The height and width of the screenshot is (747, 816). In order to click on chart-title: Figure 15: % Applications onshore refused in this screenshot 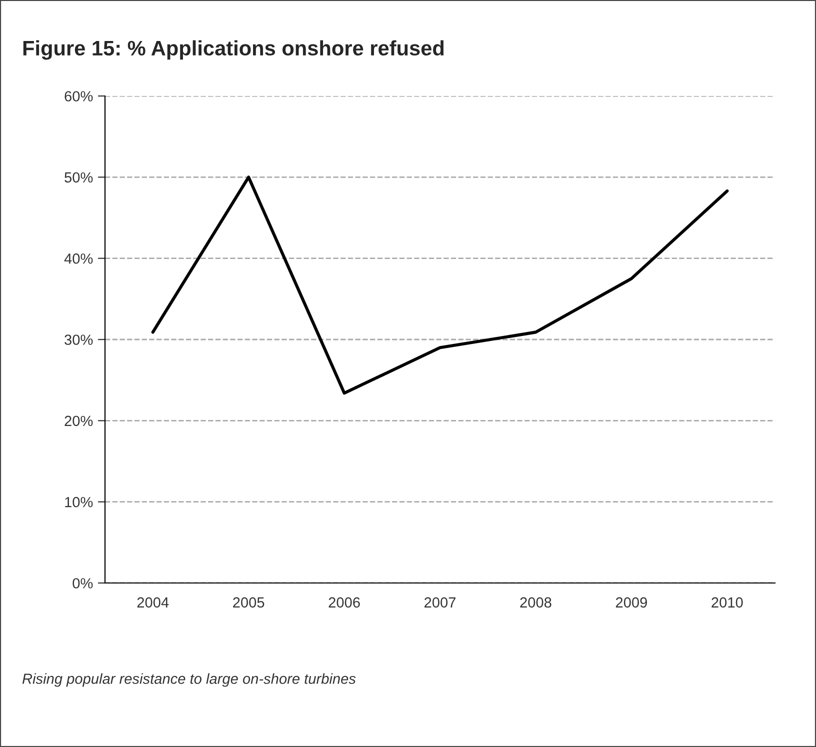, I will do `click(233, 50)`.